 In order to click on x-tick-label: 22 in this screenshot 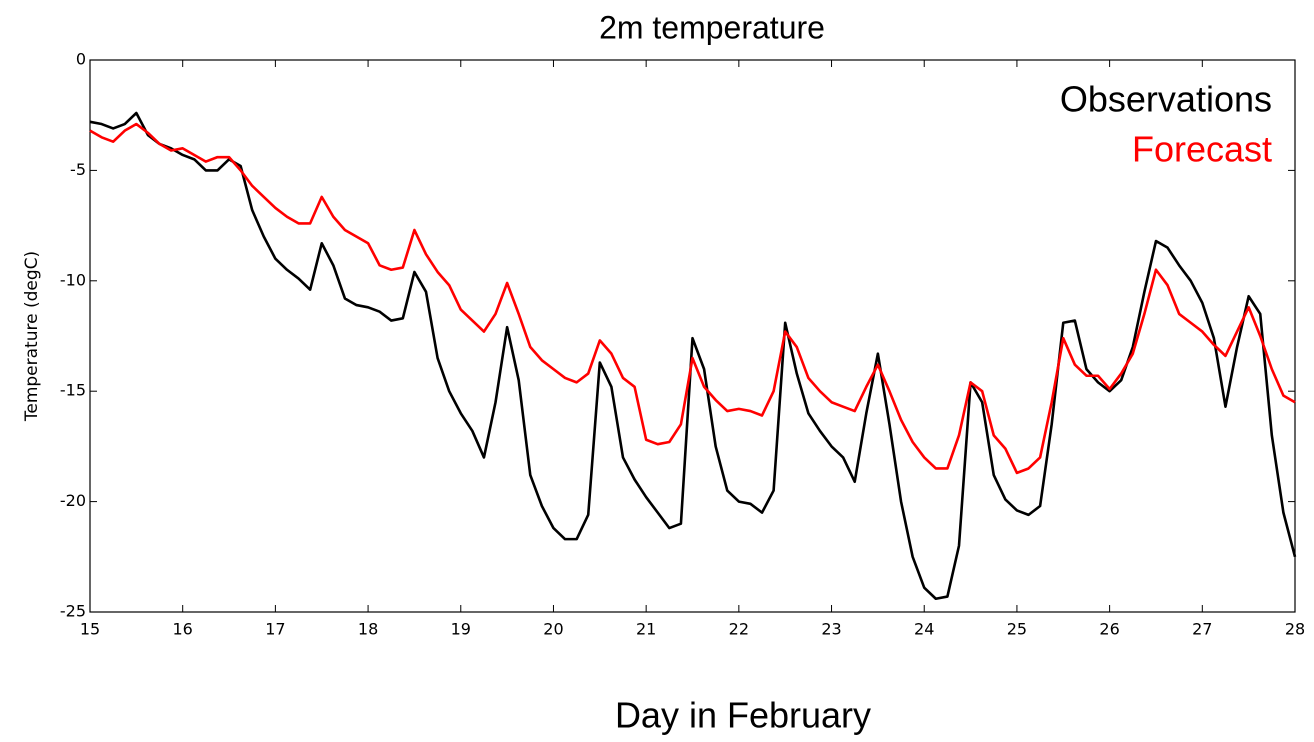, I will do `click(739, 629)`.